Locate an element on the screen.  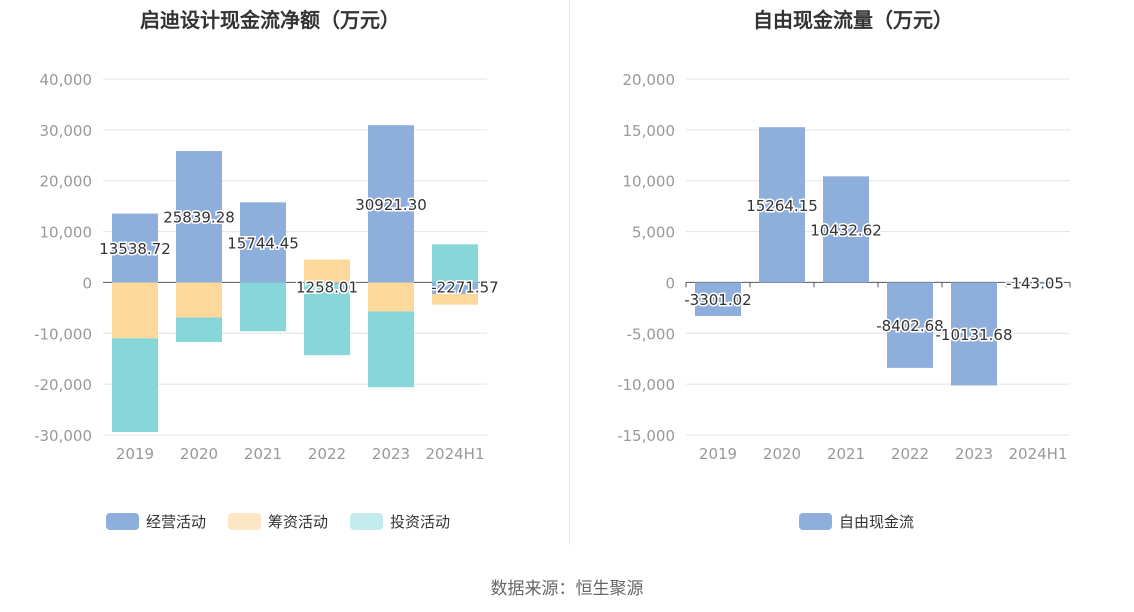
legend-label: 自由现金流 is located at coordinates (876, 522).